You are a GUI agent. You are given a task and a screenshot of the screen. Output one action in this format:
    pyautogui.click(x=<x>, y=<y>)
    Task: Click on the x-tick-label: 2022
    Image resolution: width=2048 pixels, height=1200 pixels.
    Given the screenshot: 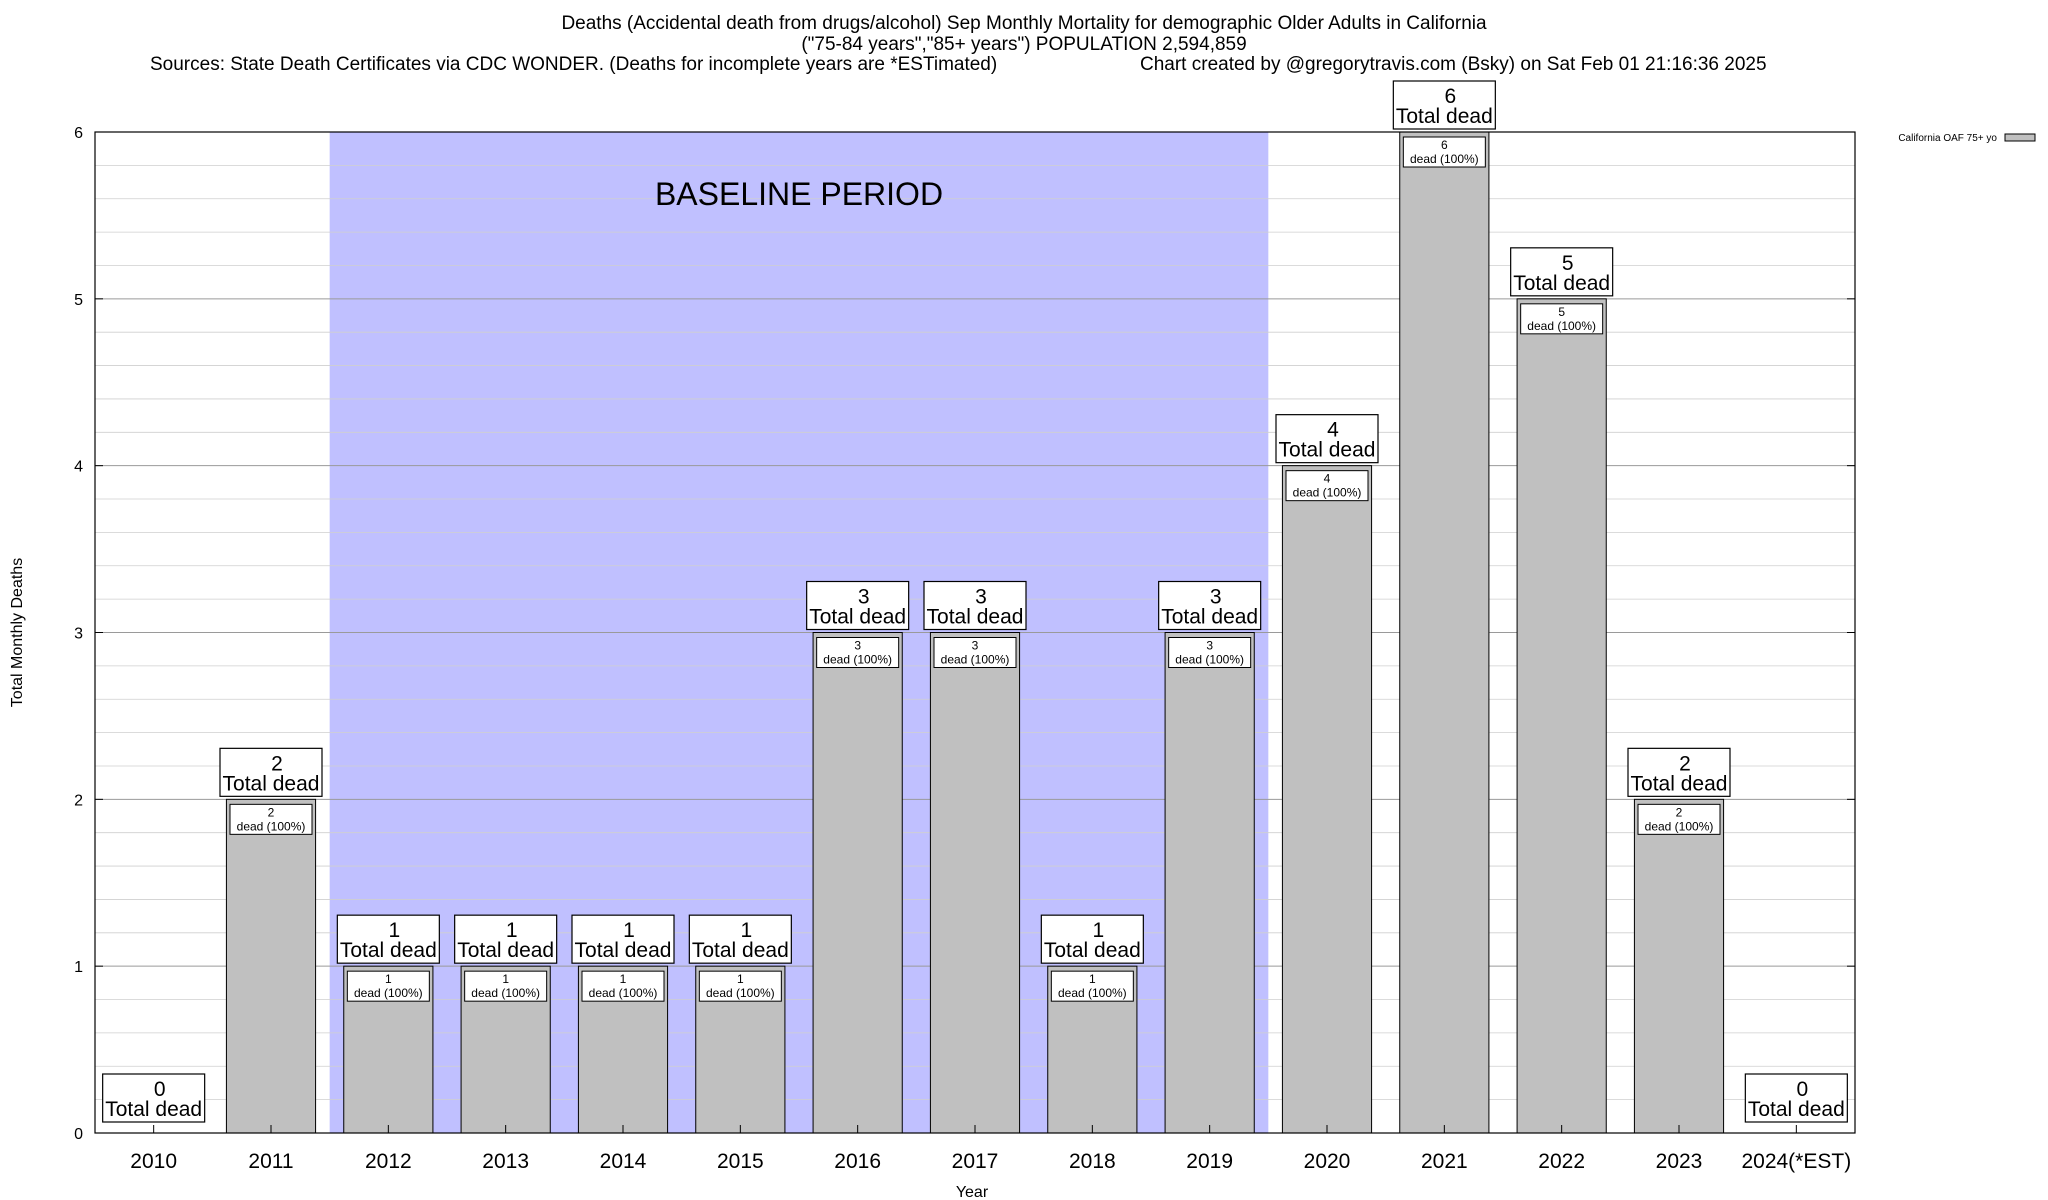 What is the action you would take?
    pyautogui.click(x=1561, y=1161)
    